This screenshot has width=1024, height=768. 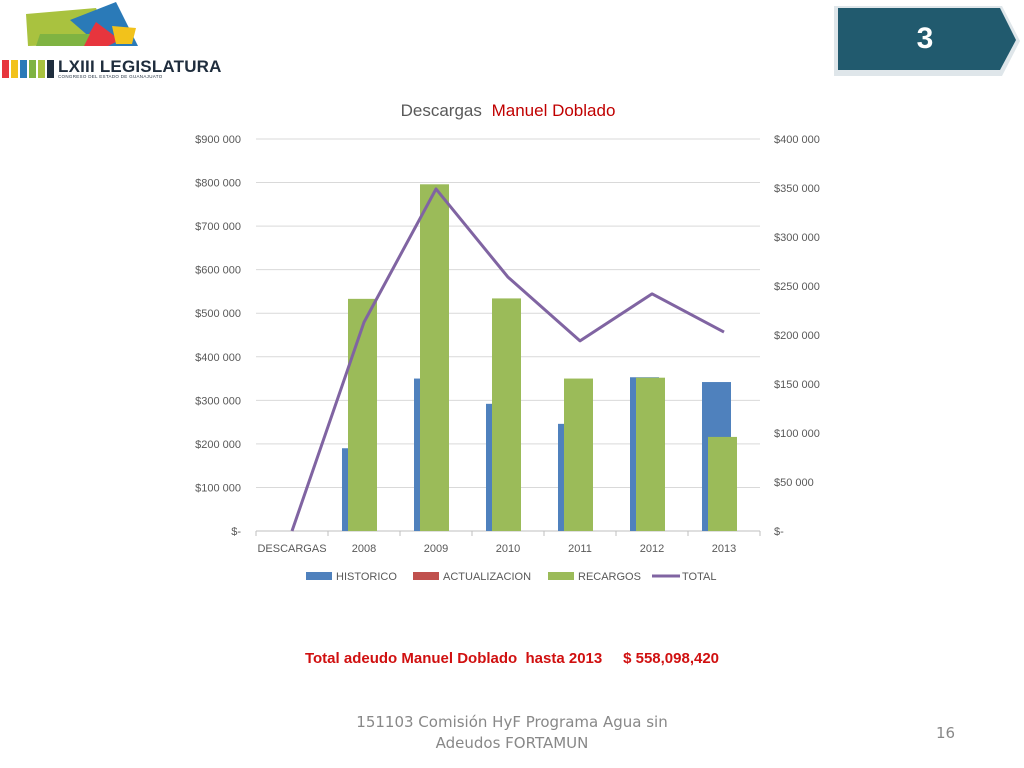 I want to click on chart-title: Descargas Manuel Doblado, so click(x=508, y=110).